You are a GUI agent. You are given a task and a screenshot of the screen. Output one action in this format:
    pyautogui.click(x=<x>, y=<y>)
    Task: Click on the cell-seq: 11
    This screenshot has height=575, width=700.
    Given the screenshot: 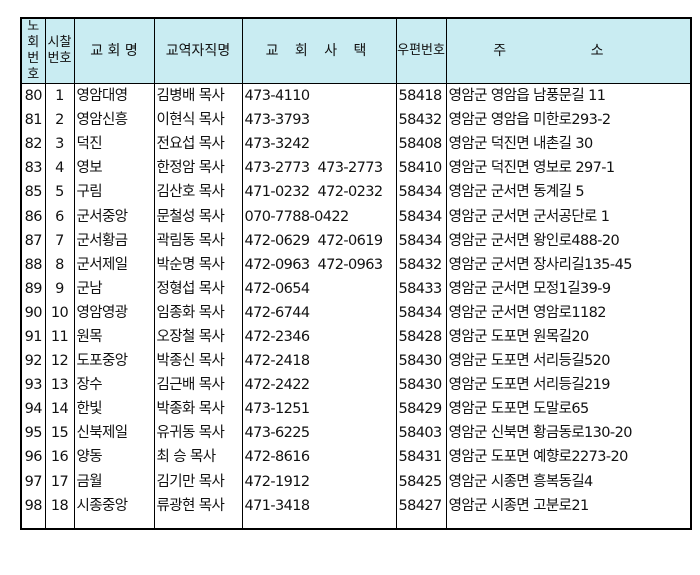 What is the action you would take?
    pyautogui.click(x=59, y=337)
    